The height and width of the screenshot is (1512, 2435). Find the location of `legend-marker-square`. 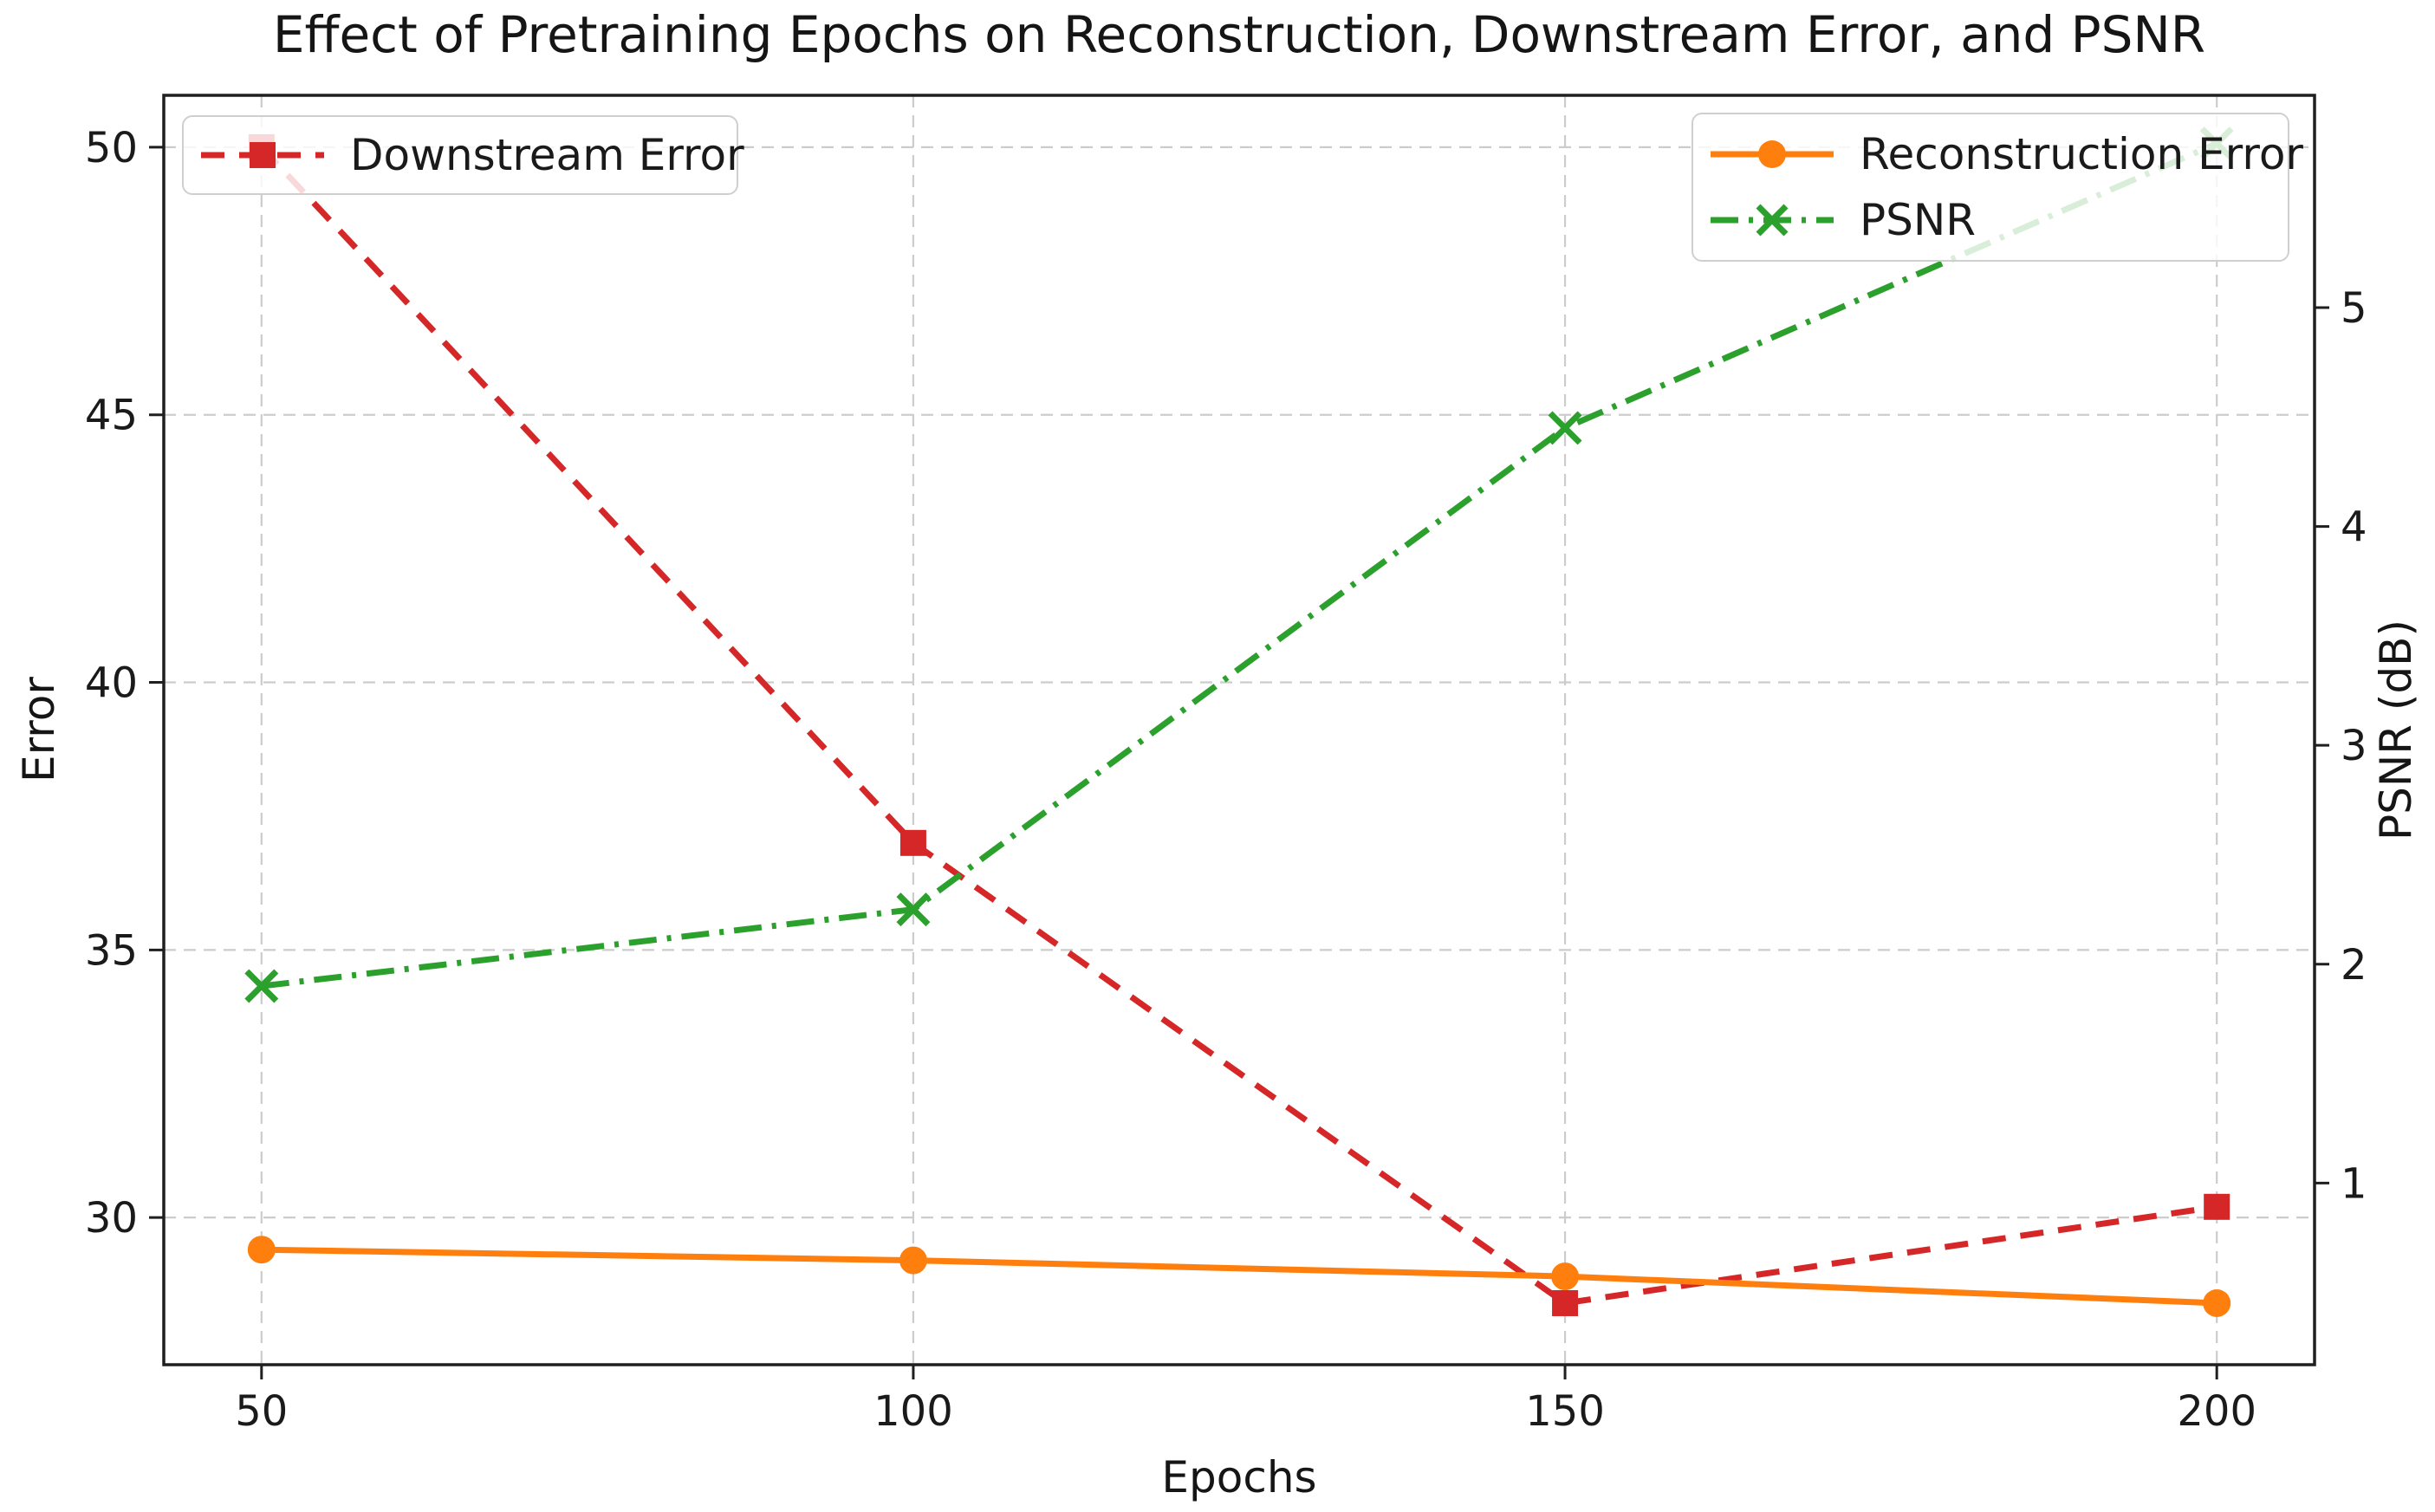

legend-marker-square is located at coordinates (263, 155).